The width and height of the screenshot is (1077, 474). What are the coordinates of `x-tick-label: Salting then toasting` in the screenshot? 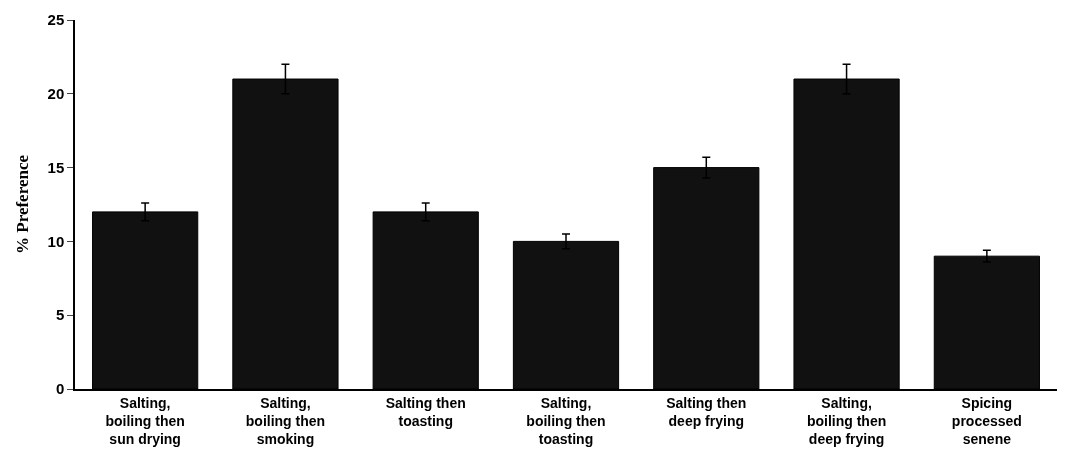 It's located at (425, 411).